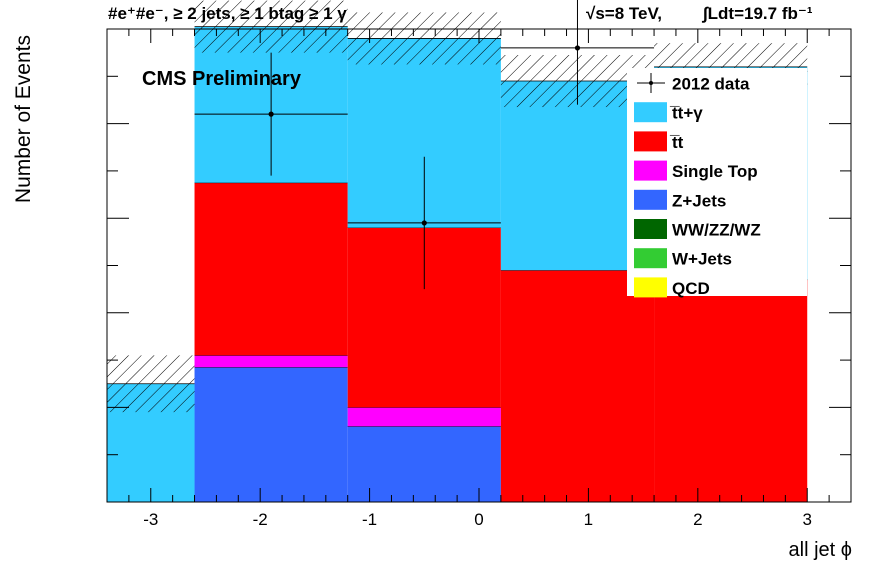 The width and height of the screenshot is (896, 572). I want to click on header-energy: √s=8 TeV,, so click(624, 13).